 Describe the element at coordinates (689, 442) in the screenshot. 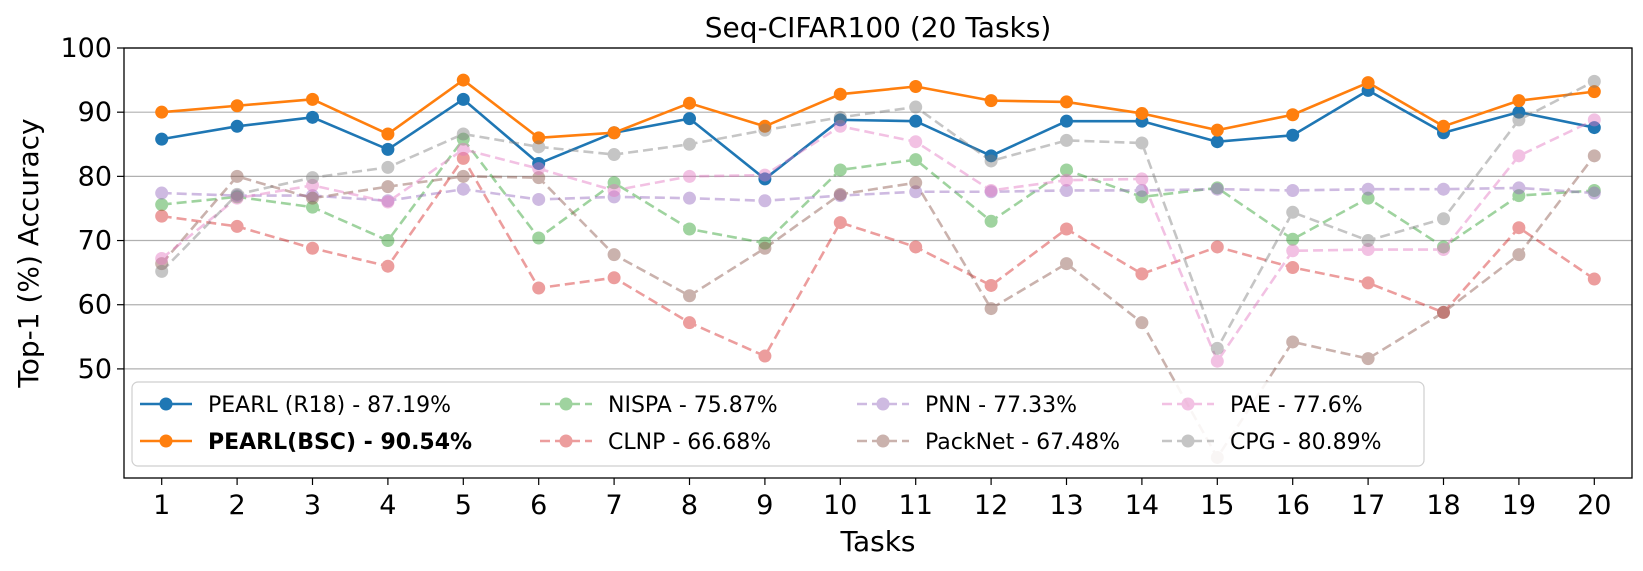

I see `legend-label: CLNP - 66.68%` at that location.